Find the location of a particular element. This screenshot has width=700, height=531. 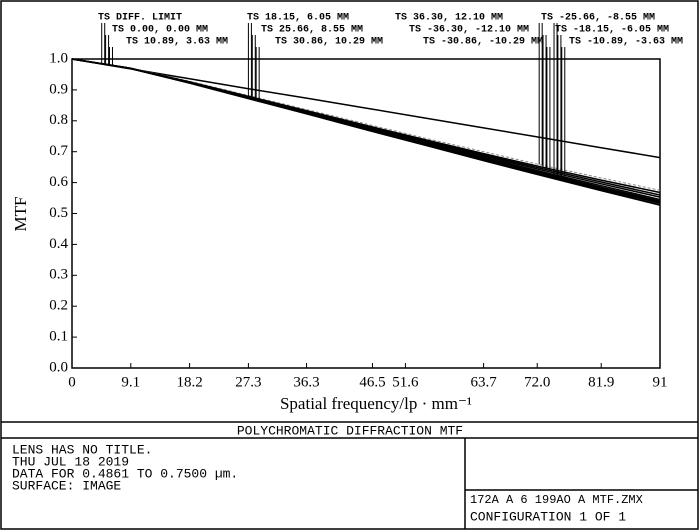

y-tick-label: 0.0 is located at coordinates (58, 367).